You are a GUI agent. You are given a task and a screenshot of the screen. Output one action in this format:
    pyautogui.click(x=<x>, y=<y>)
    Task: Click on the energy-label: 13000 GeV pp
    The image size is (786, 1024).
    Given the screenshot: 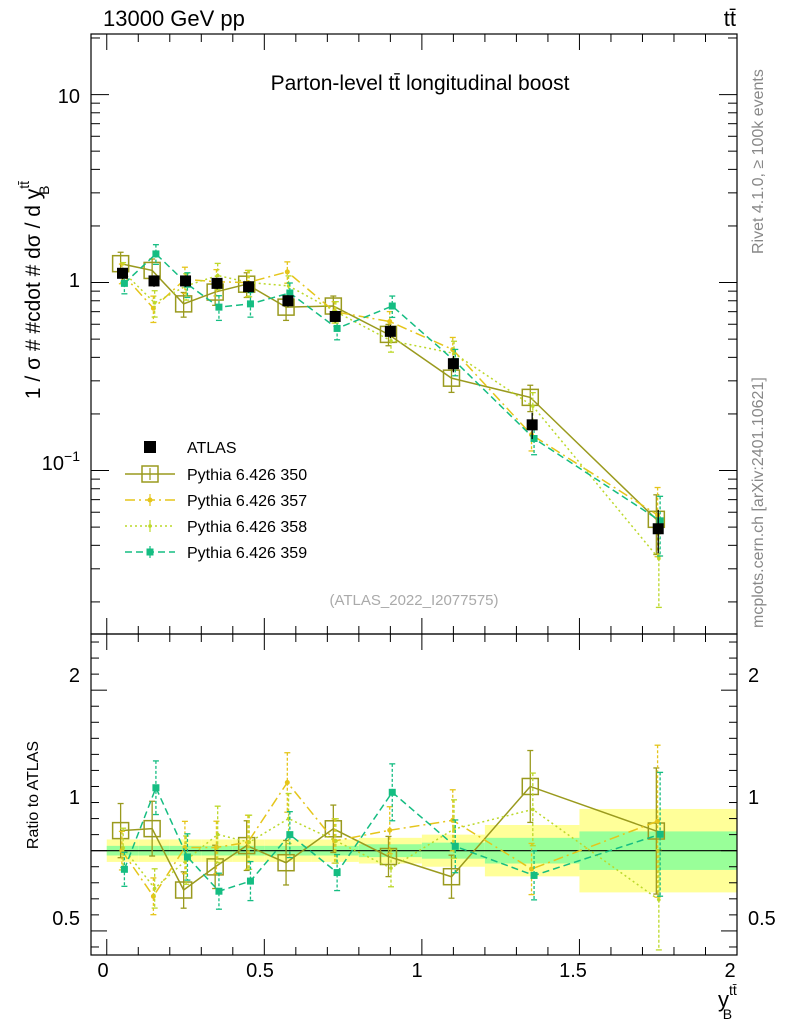 What is the action you would take?
    pyautogui.click(x=174, y=18)
    